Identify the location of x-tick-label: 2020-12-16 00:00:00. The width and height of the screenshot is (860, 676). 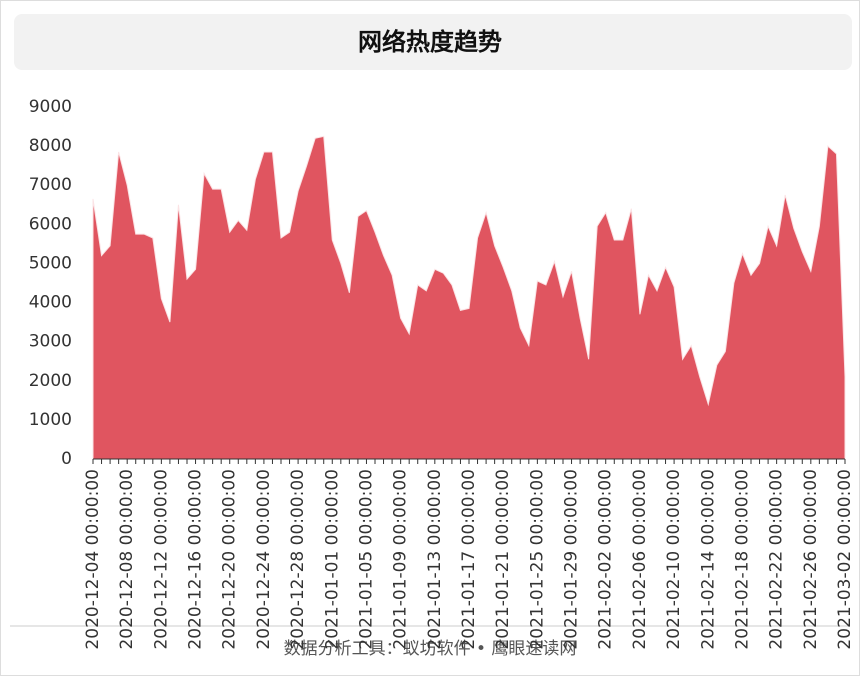
(196, 559).